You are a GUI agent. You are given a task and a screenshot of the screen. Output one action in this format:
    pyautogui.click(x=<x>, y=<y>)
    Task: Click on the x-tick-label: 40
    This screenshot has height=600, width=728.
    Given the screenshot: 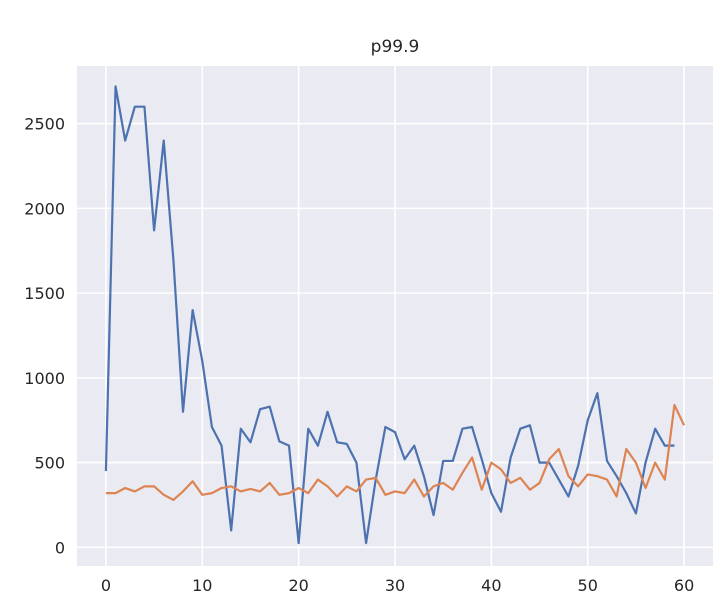 What is the action you would take?
    pyautogui.click(x=491, y=585)
    